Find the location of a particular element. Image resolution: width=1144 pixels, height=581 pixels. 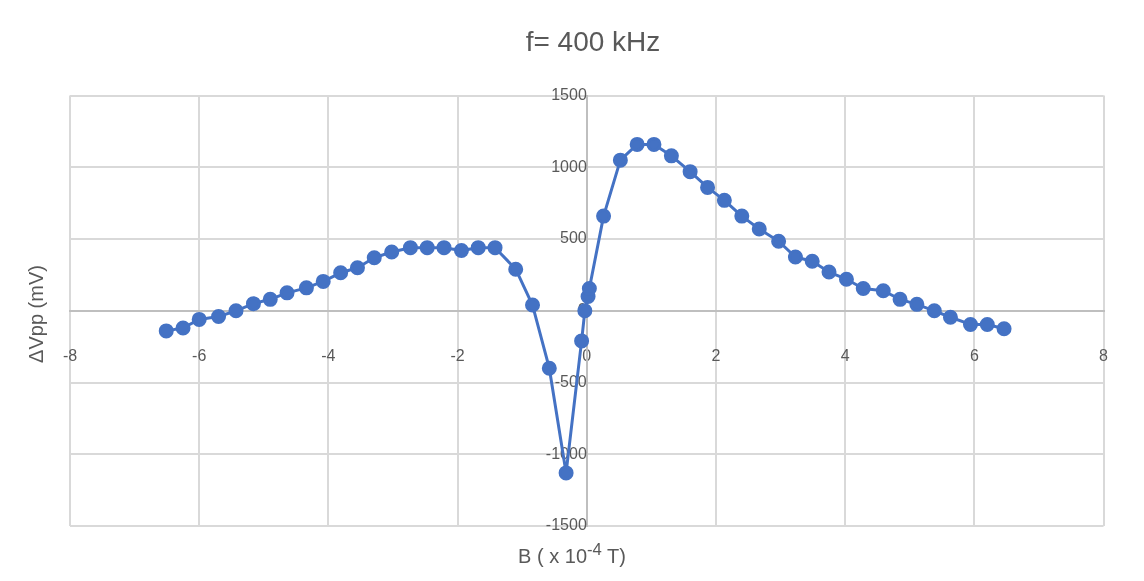

x-axis-title: B ( x 10$^{-4}$ T) is located at coordinates (572, 554).